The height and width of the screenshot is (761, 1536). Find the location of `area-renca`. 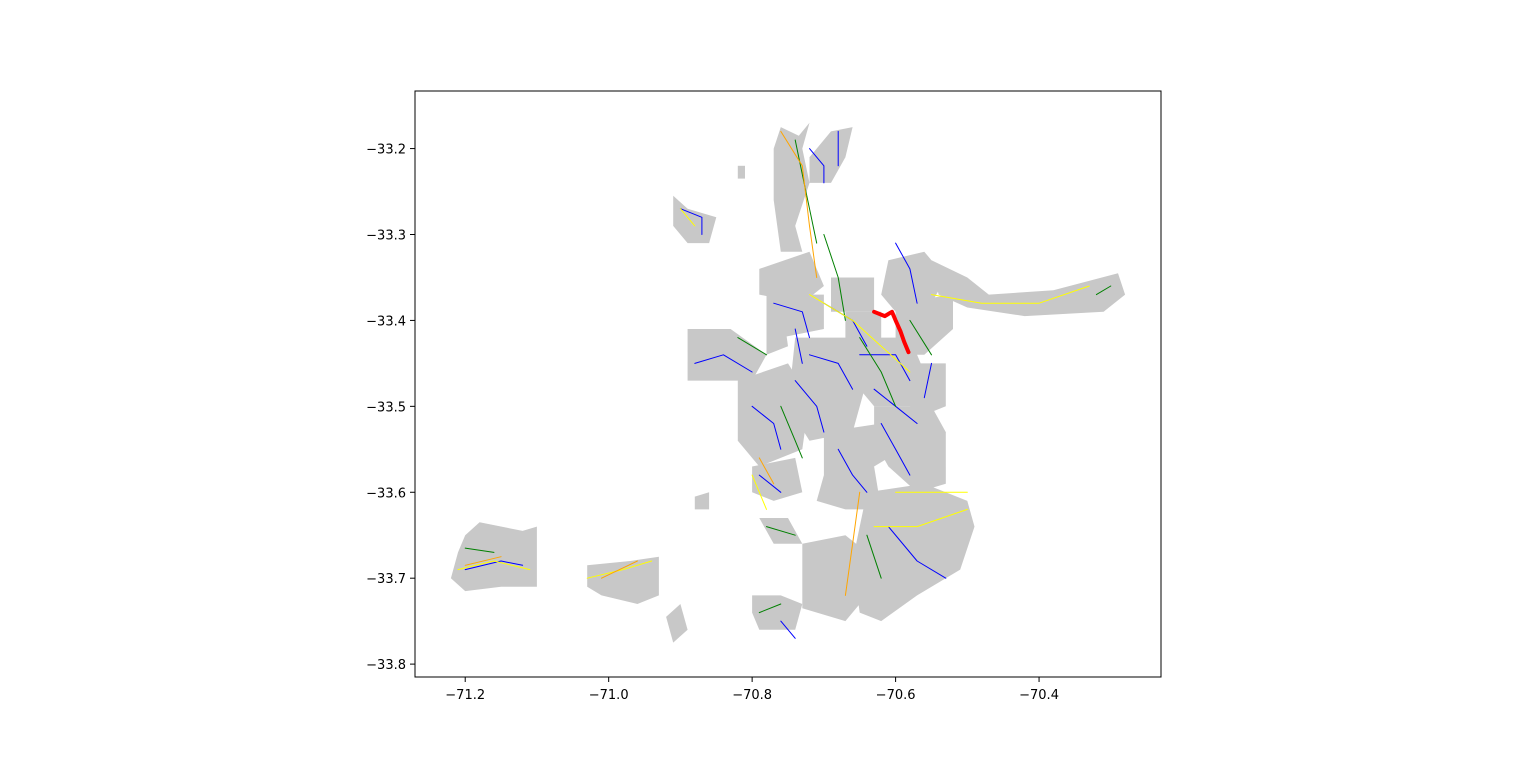

area-renca is located at coordinates (802, 316).